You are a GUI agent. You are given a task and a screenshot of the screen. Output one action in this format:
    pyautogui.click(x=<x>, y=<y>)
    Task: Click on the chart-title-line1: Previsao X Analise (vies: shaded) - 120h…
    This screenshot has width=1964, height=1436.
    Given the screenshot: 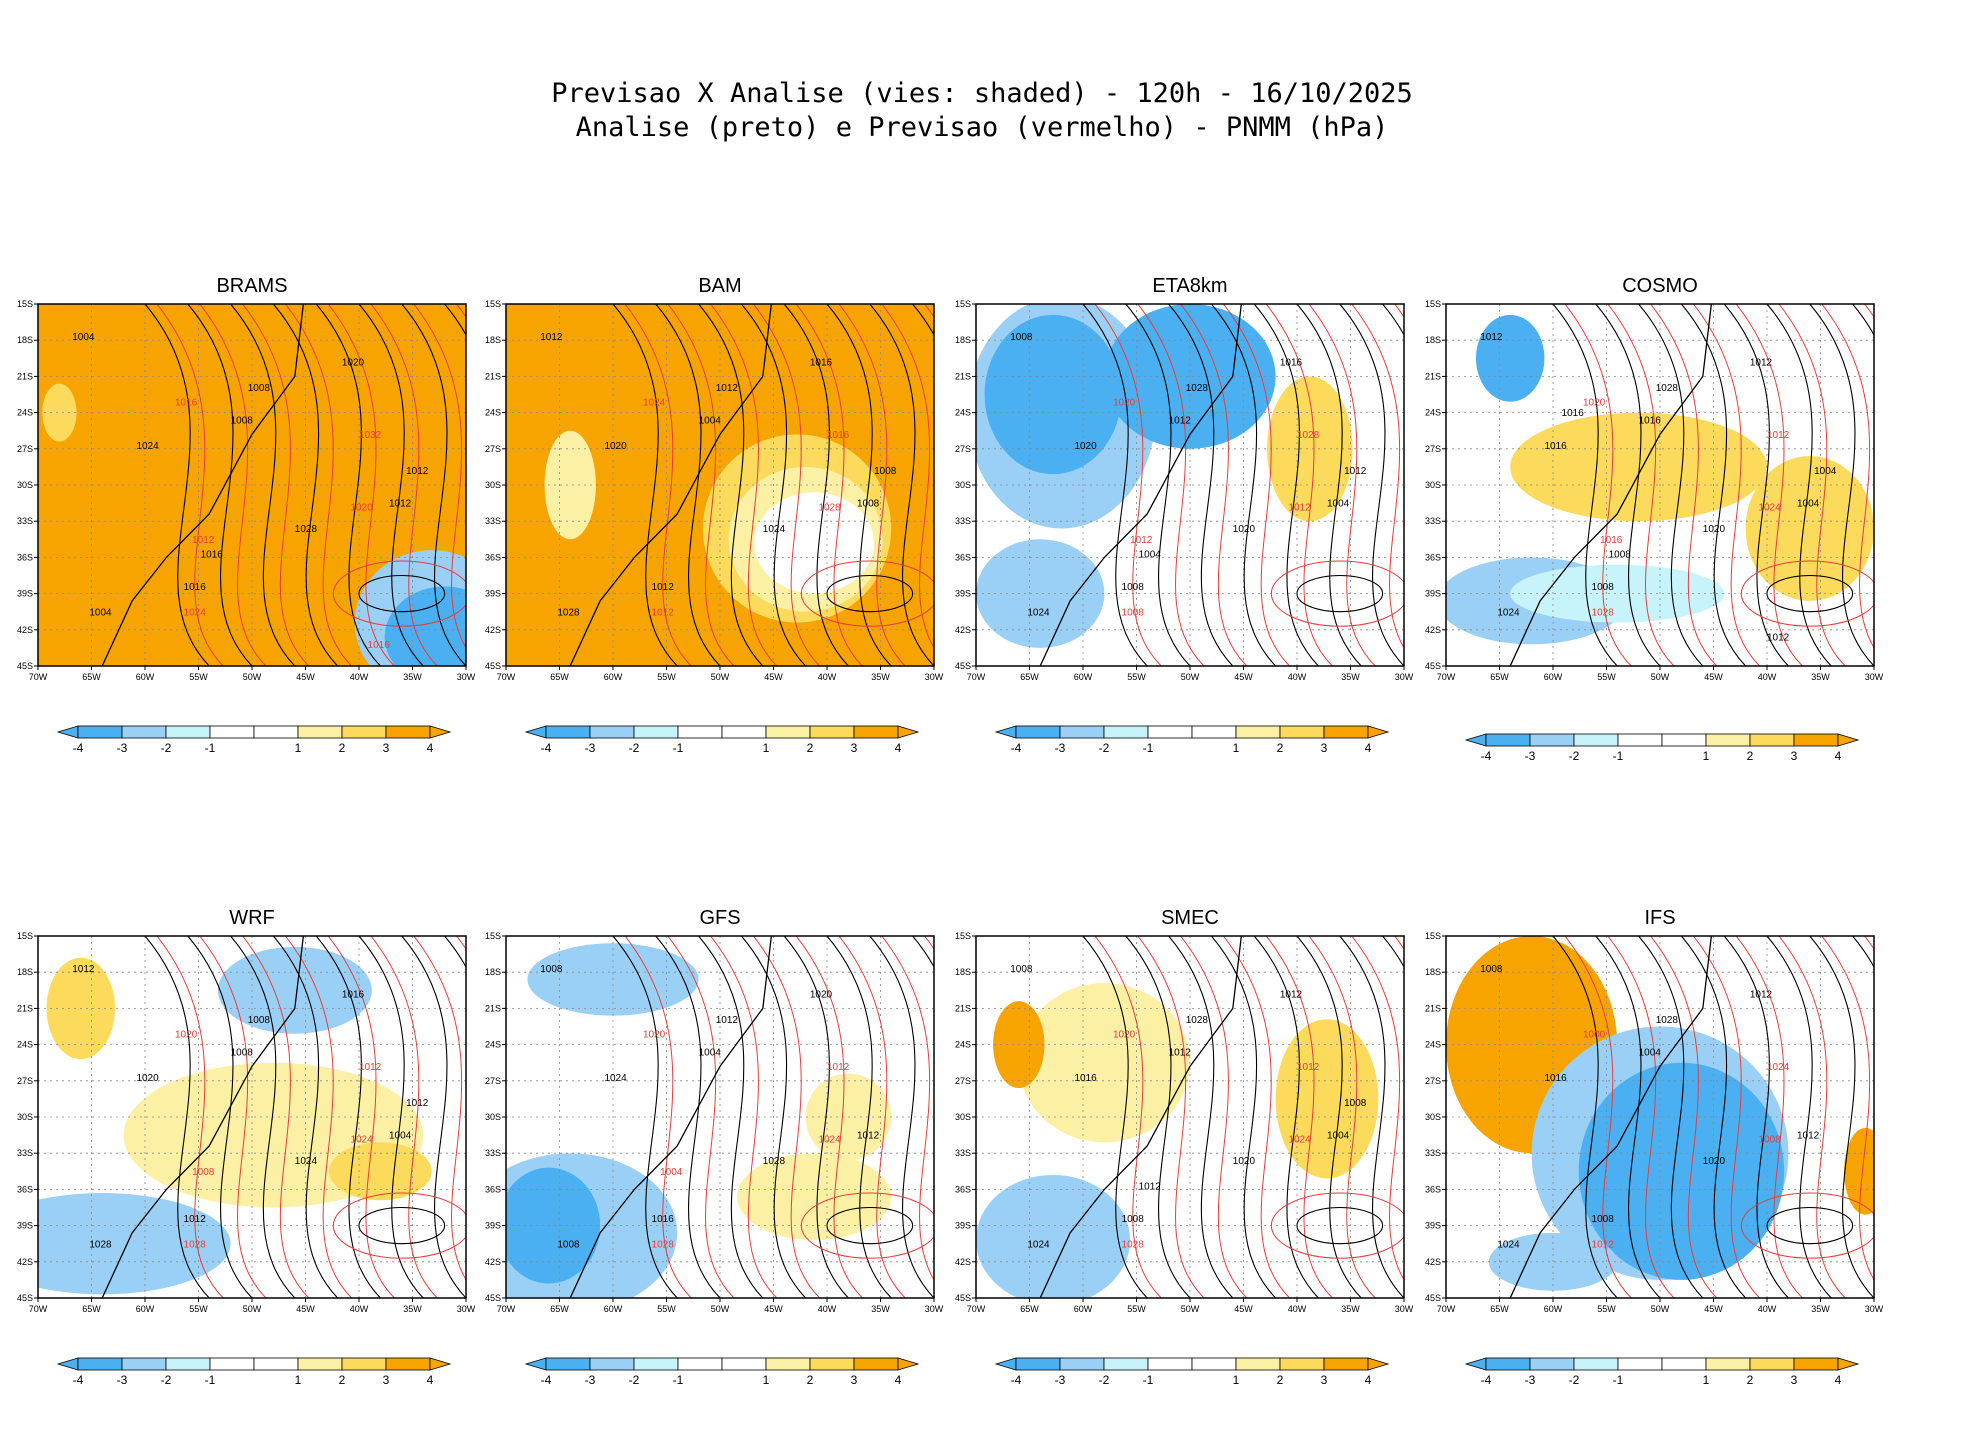 What is the action you would take?
    pyautogui.click(x=982, y=93)
    